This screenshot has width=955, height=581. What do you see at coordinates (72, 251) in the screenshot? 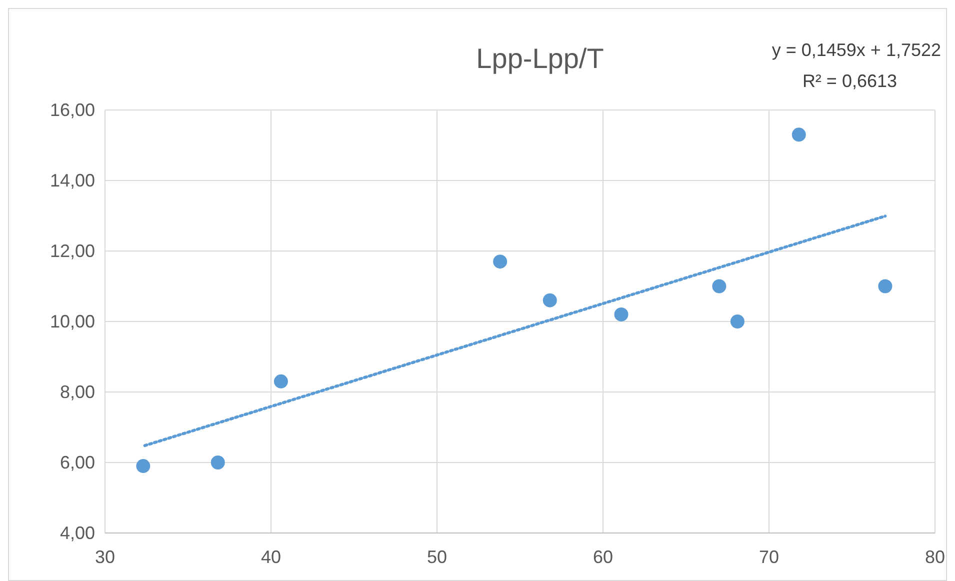
I see `y-tick-label: 12,00` at bounding box center [72, 251].